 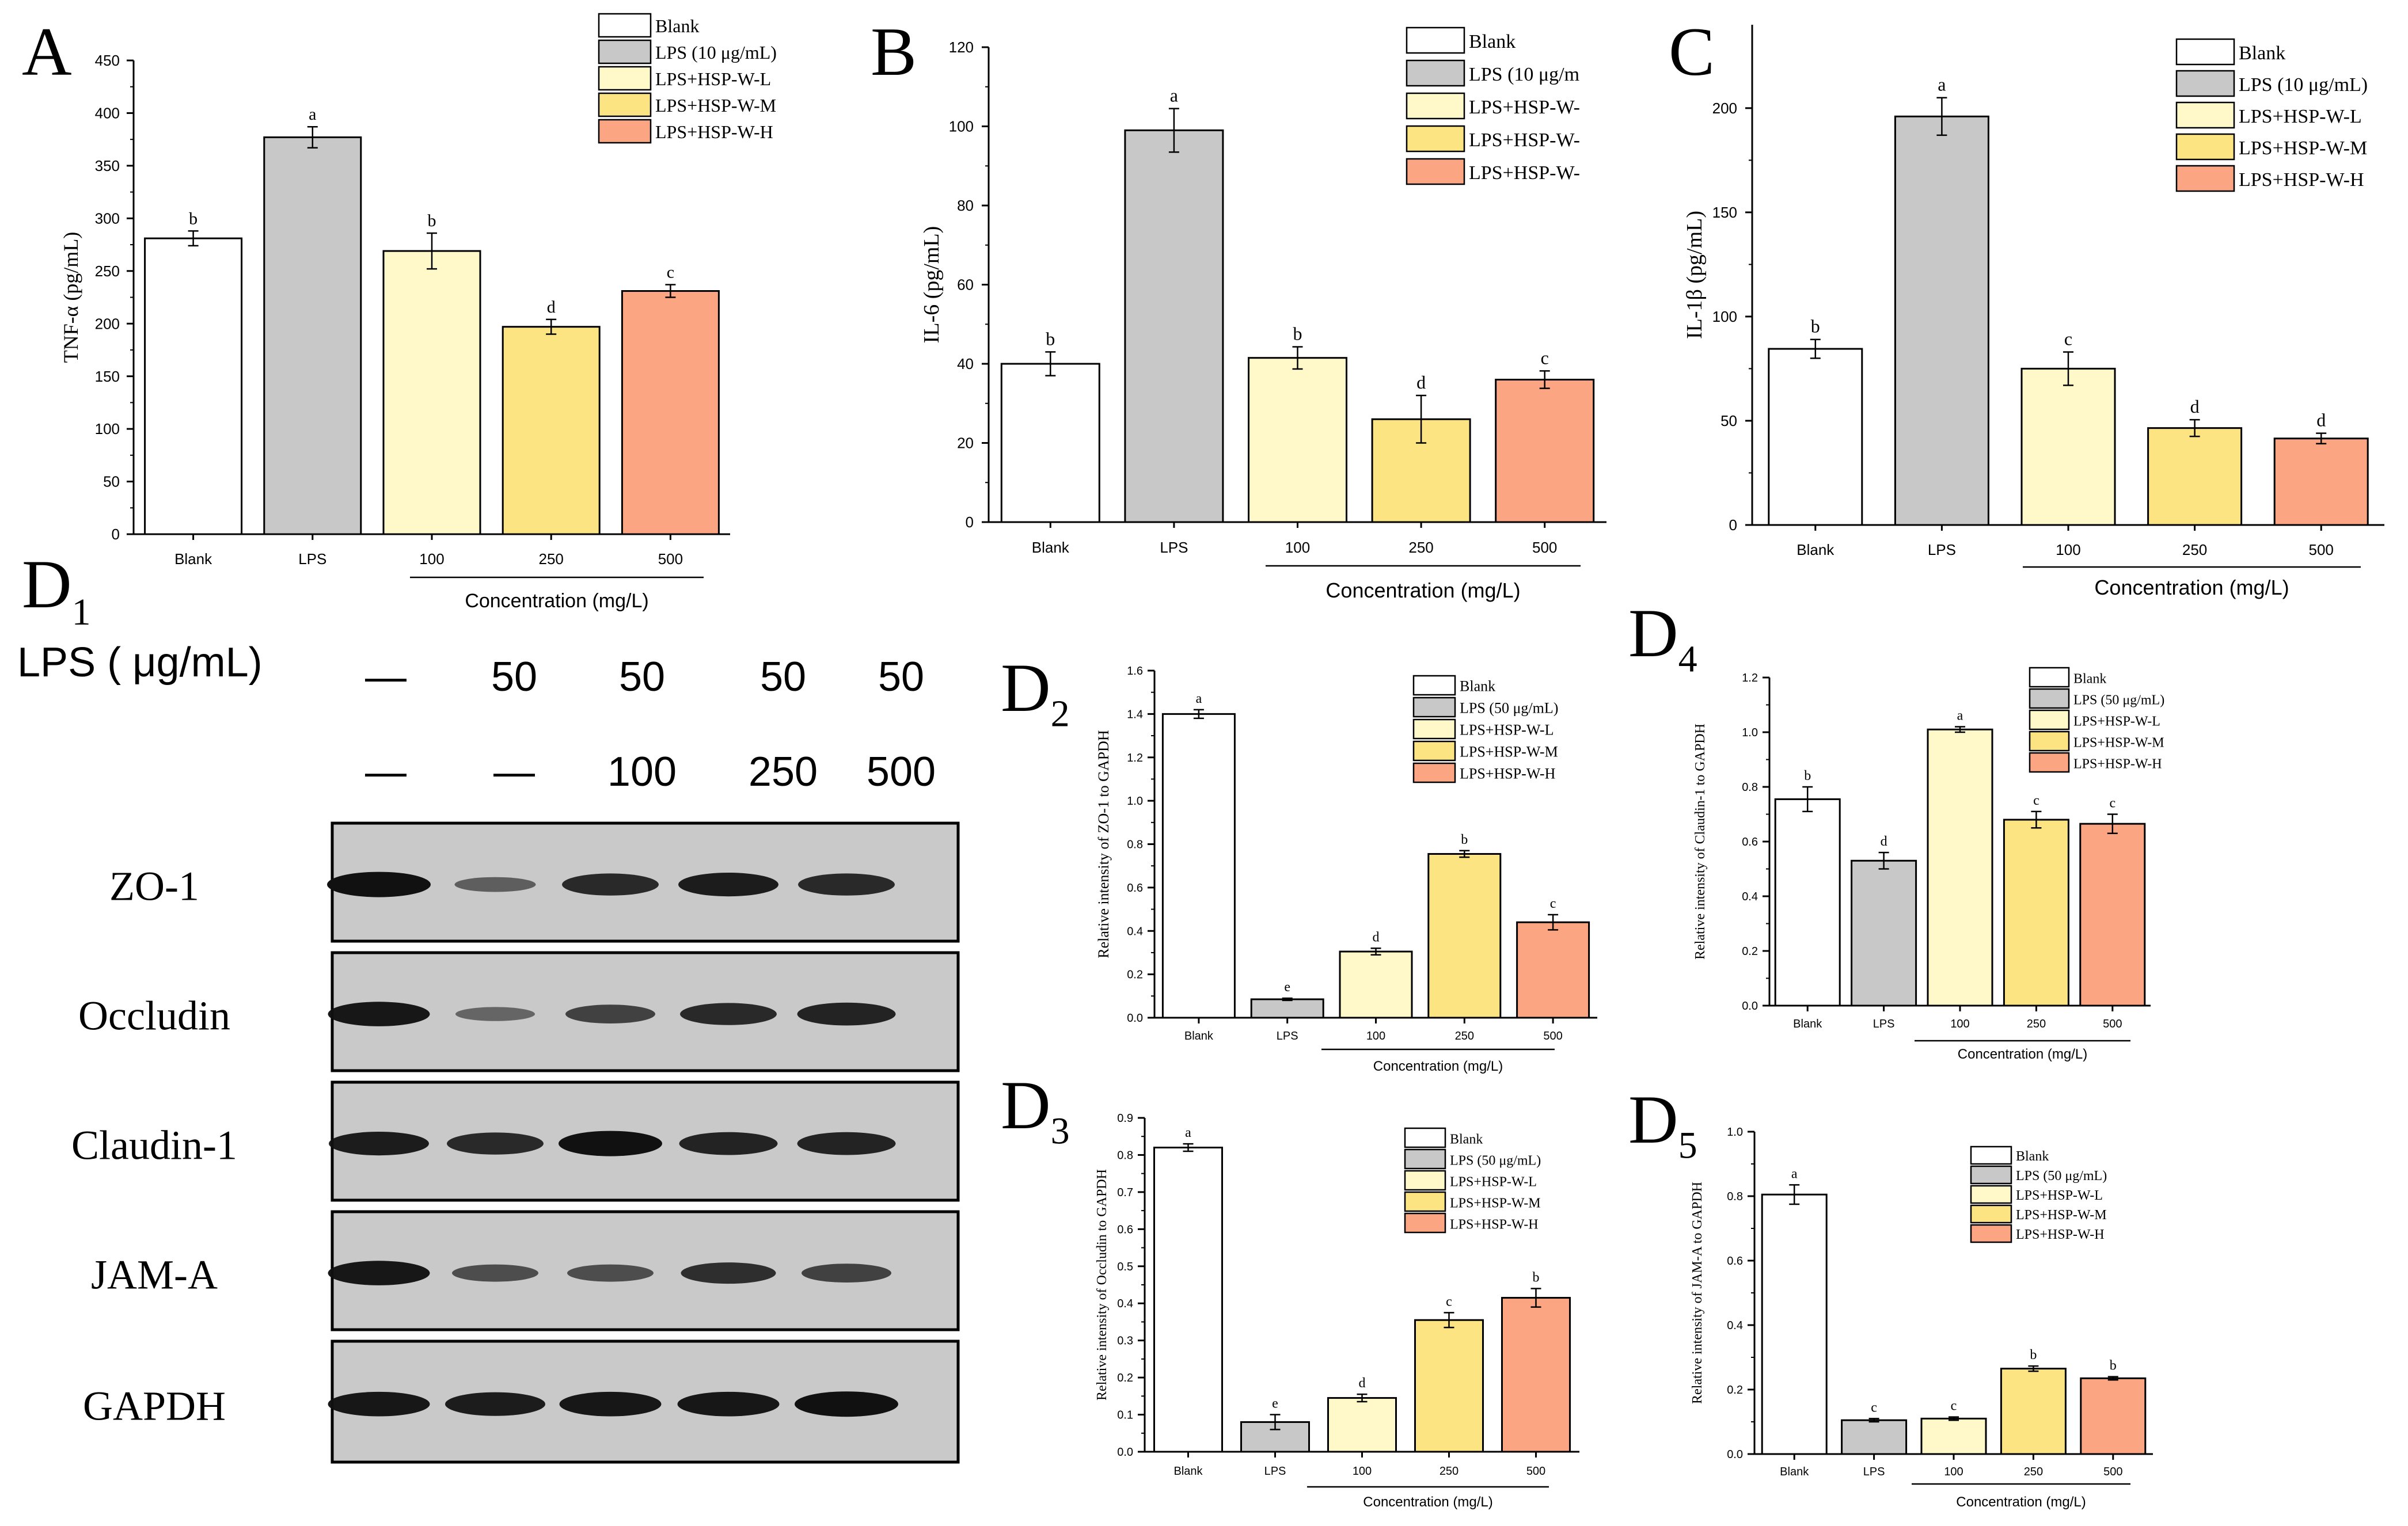 What do you see at coordinates (154, 886) in the screenshot?
I see `protein-label: ZO-1` at bounding box center [154, 886].